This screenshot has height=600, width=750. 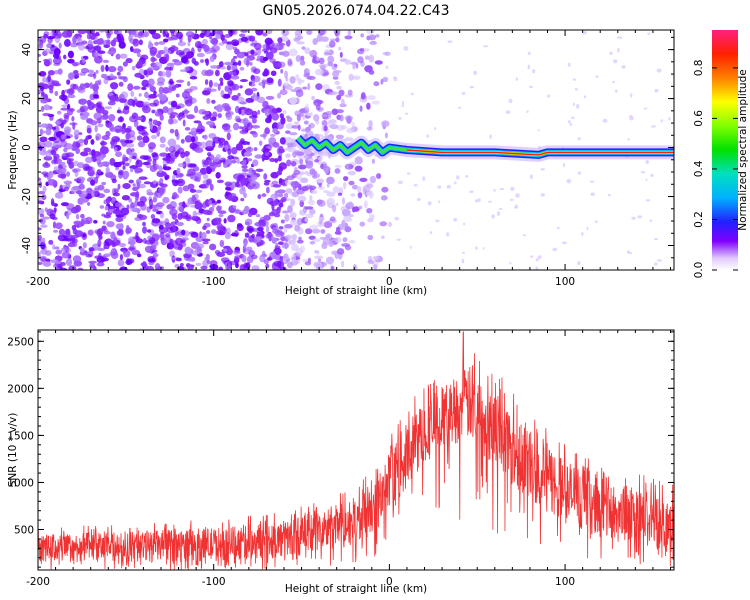 What do you see at coordinates (356, 589) in the screenshot?
I see `snr-xlabel: Height of straight line (km)` at bounding box center [356, 589].